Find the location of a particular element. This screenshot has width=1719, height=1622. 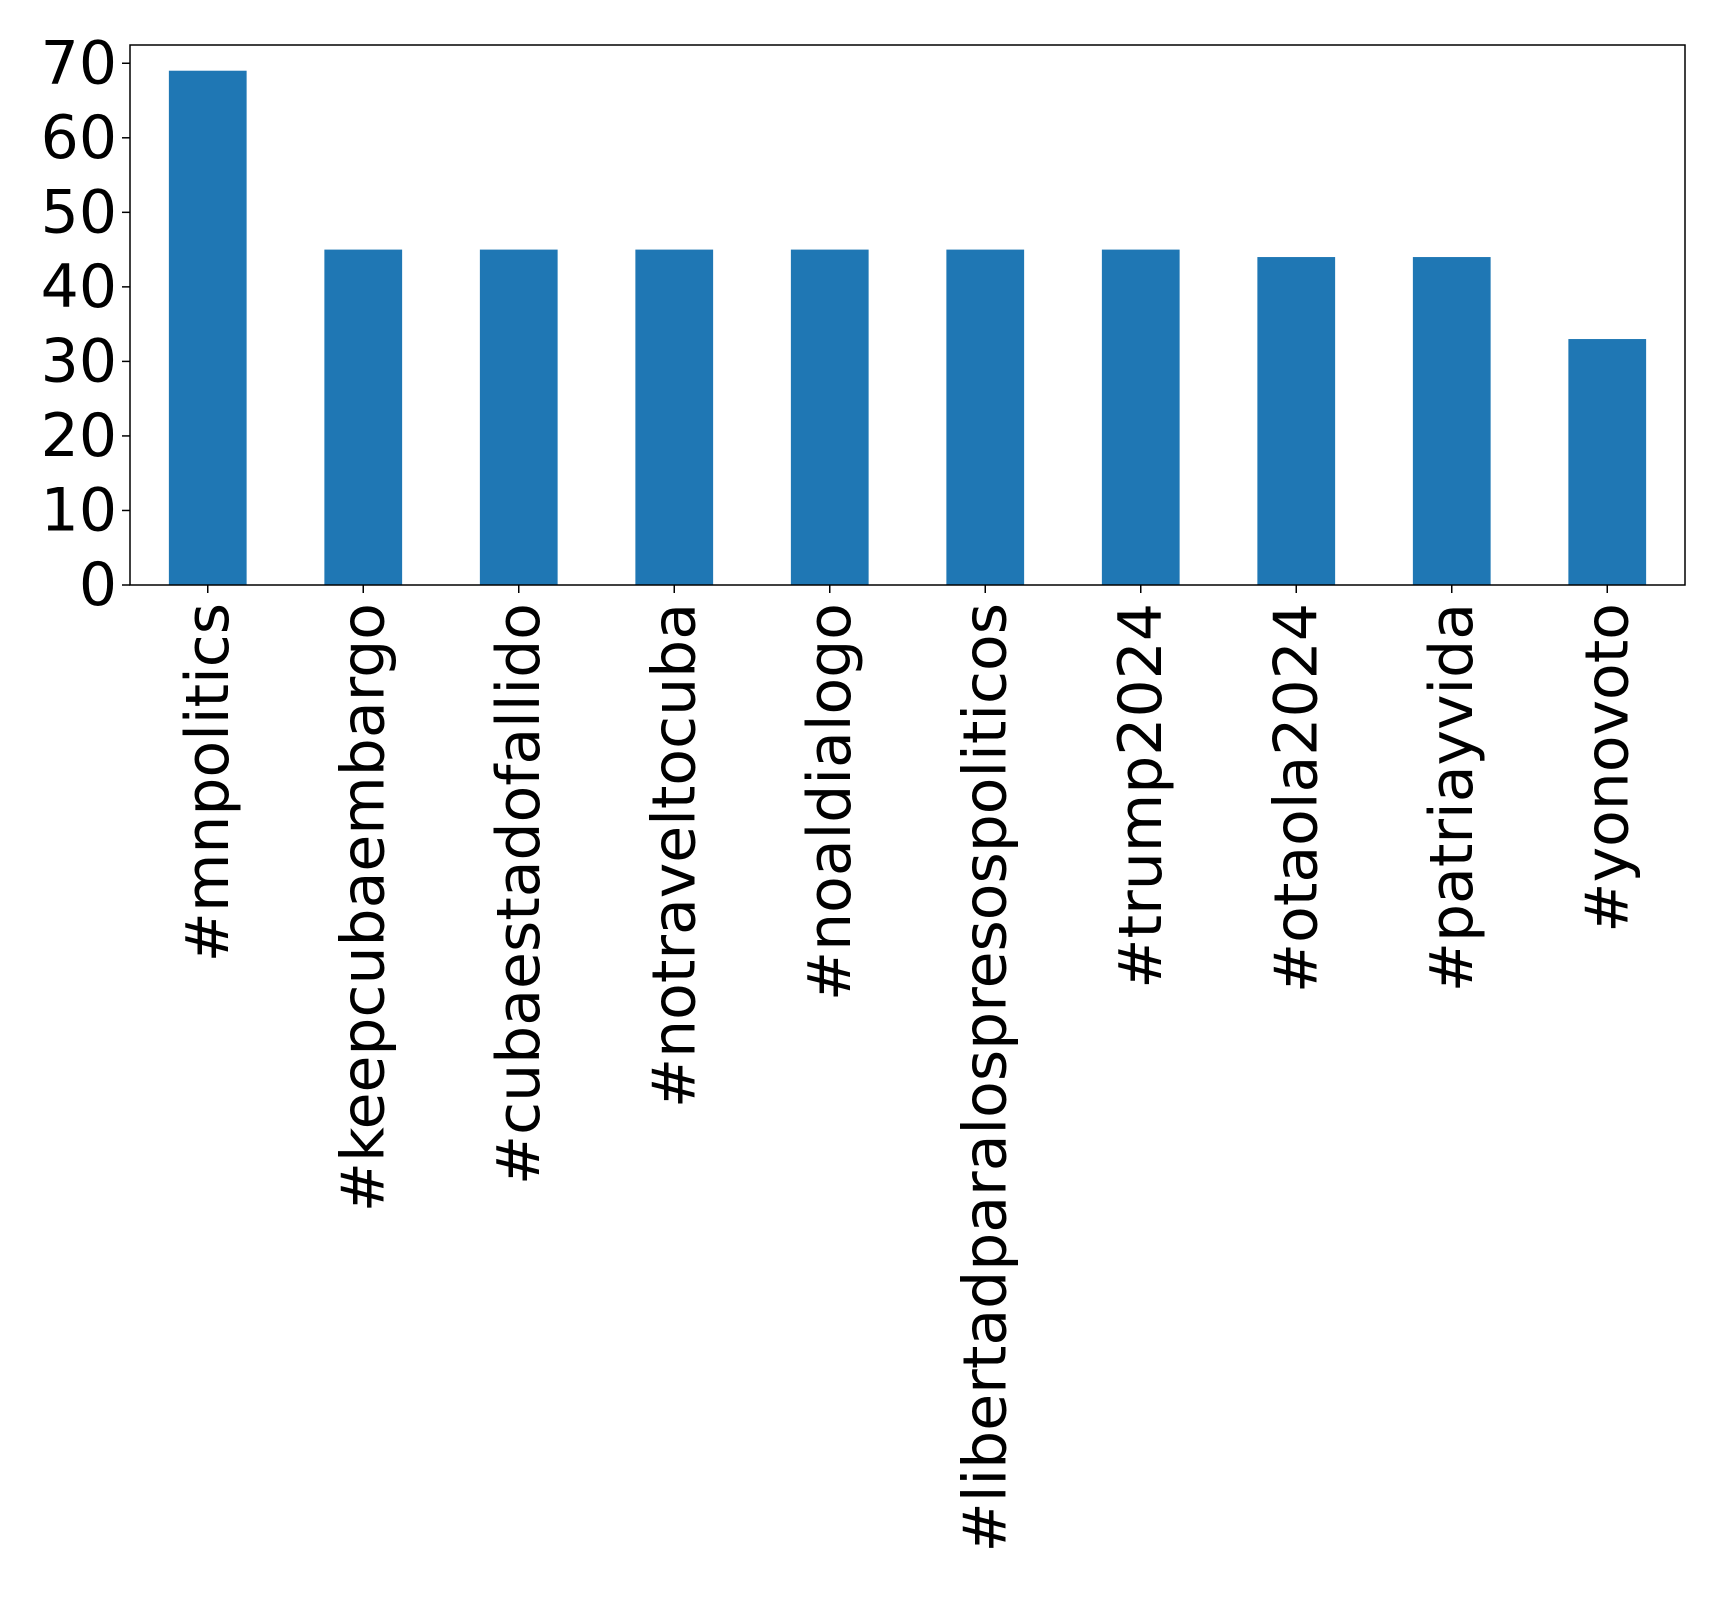

y-tick-label: 0 is located at coordinates (98, 585).